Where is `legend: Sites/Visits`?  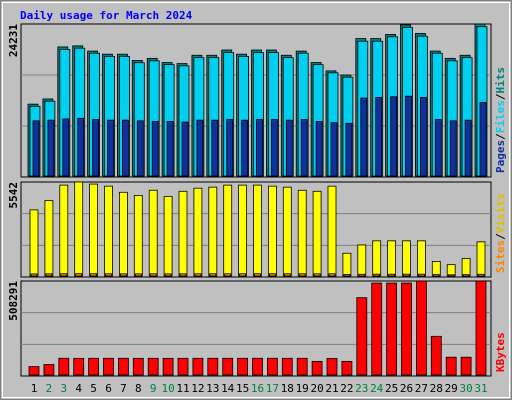 legend: Sites/Visits is located at coordinates (500, 234).